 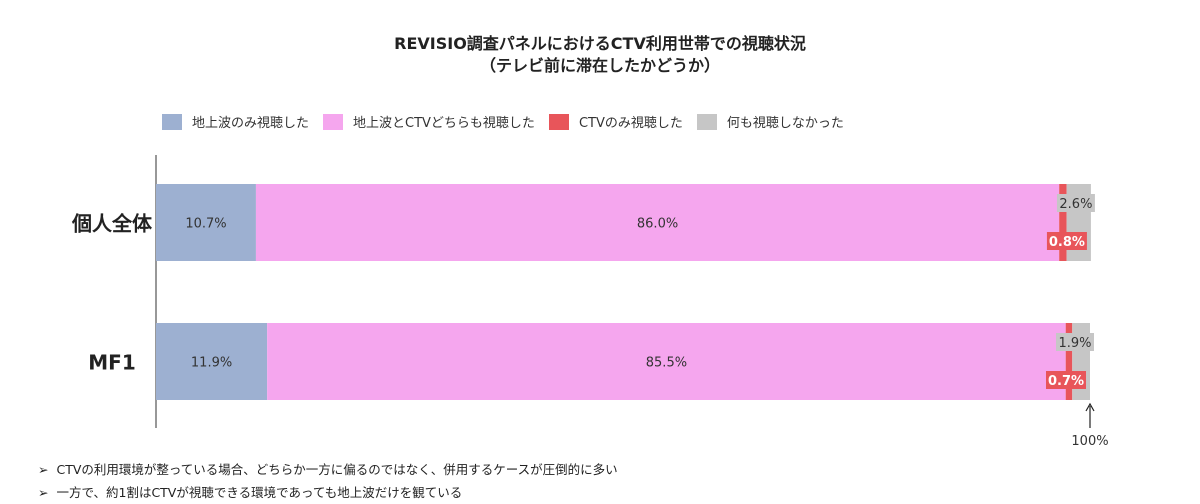 I want to click on note-2: ➢ 一方で、約1割はCTVが視聴できる環境であっても地上波だけを観ている, so click(x=250, y=491).